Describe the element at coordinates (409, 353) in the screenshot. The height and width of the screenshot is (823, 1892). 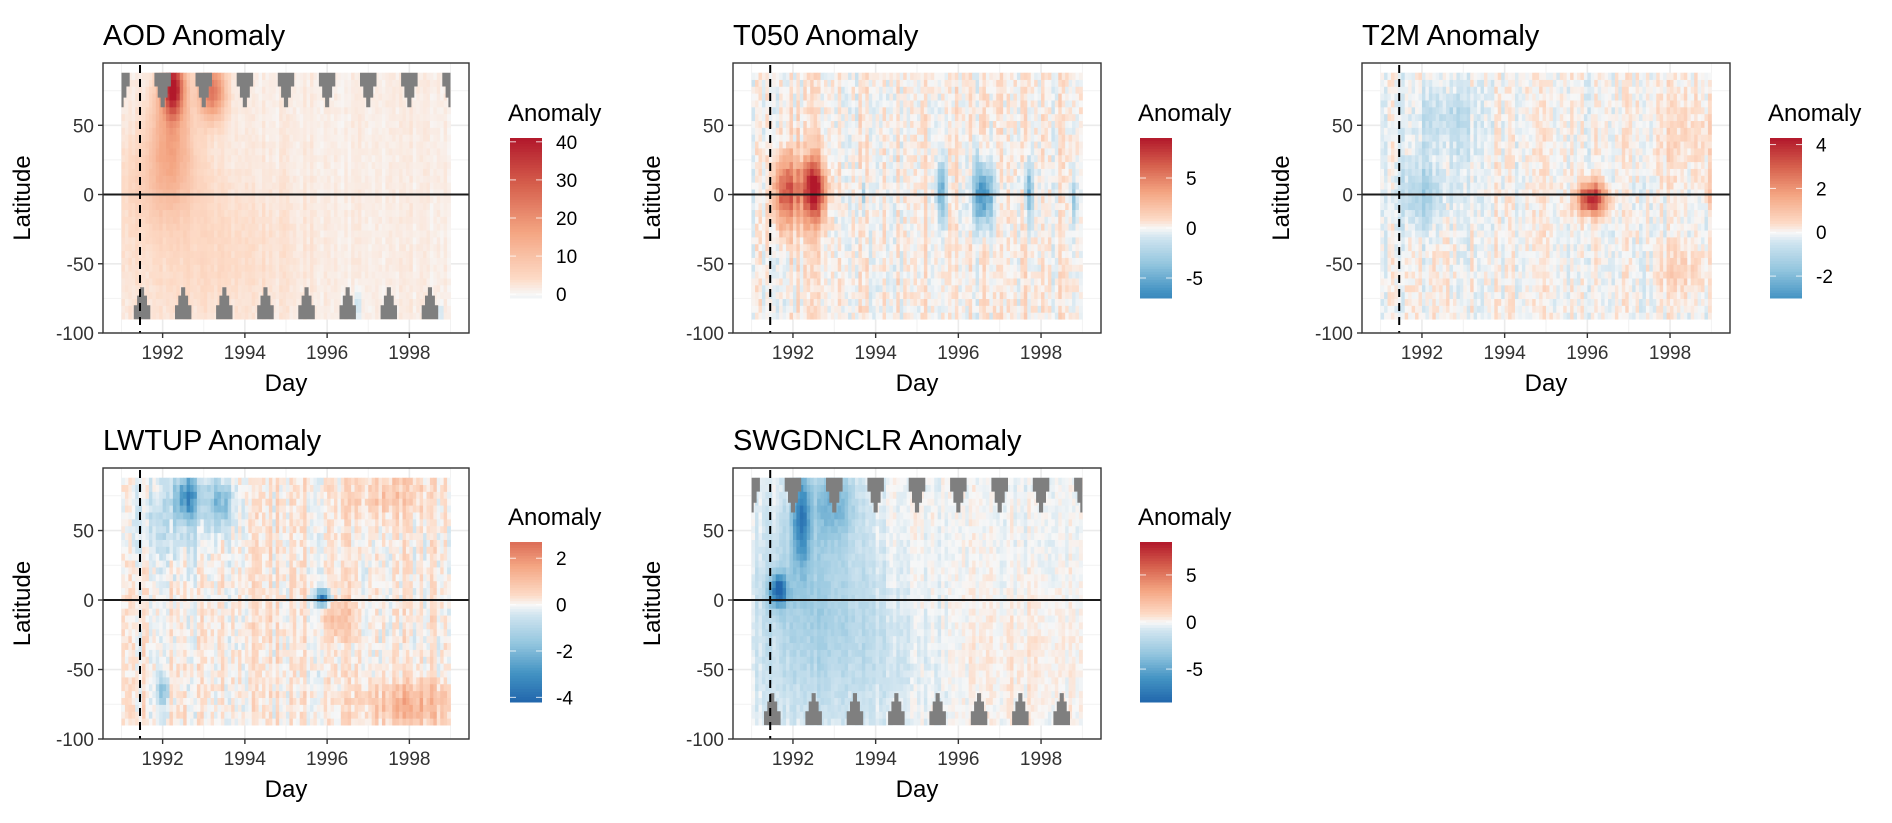
I see `x-tick-label: 1998` at that location.